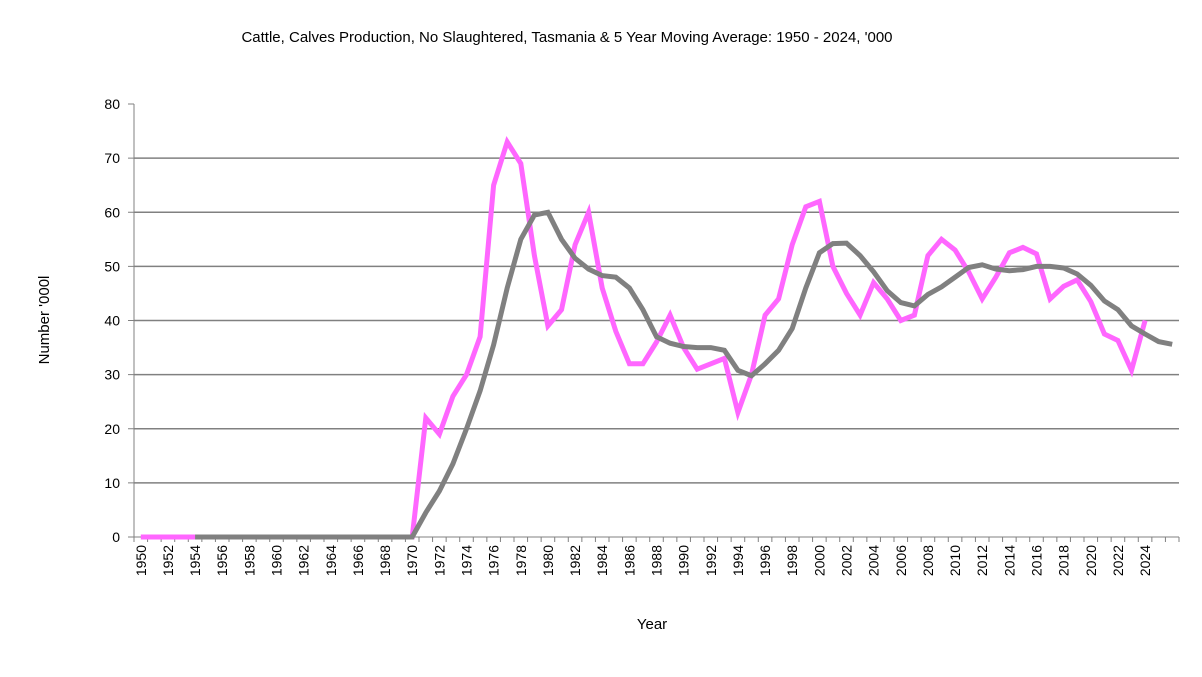 This screenshot has width=1202, height=677. What do you see at coordinates (684, 560) in the screenshot?
I see `x-tick-label: 1990` at bounding box center [684, 560].